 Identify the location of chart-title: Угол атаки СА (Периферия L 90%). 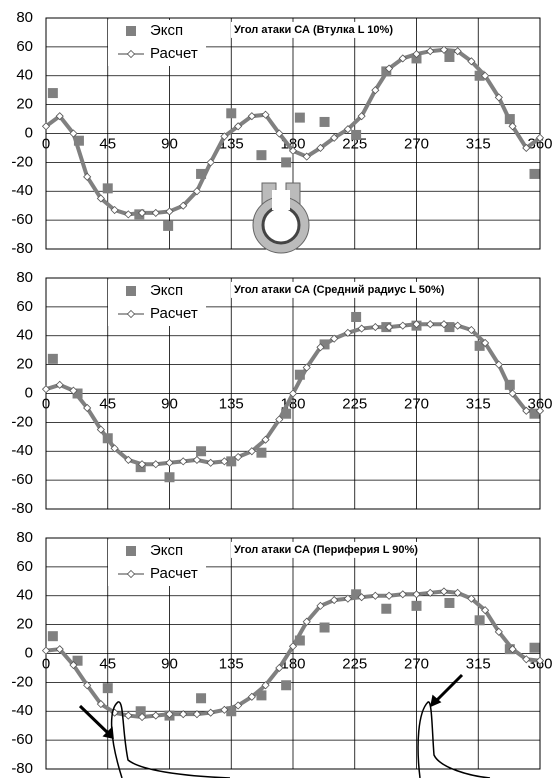
(326, 550).